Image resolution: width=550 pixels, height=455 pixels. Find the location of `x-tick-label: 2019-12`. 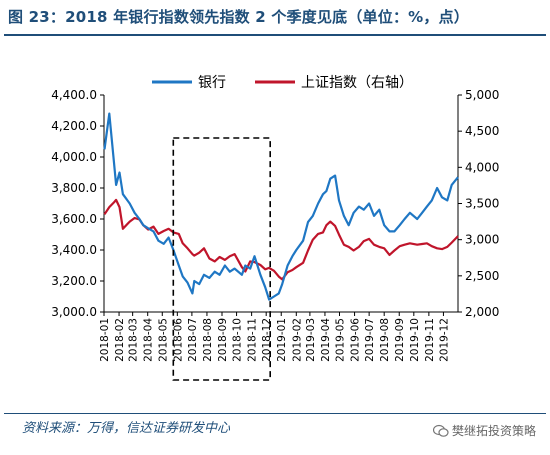

x-tick-label: 2019-12 is located at coordinates (444, 340).